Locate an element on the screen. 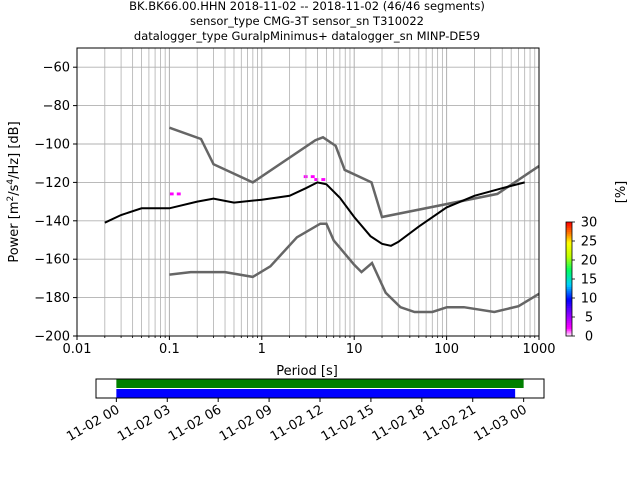 The image size is (640, 484). y-tick-label: −120 is located at coordinates (52, 183).